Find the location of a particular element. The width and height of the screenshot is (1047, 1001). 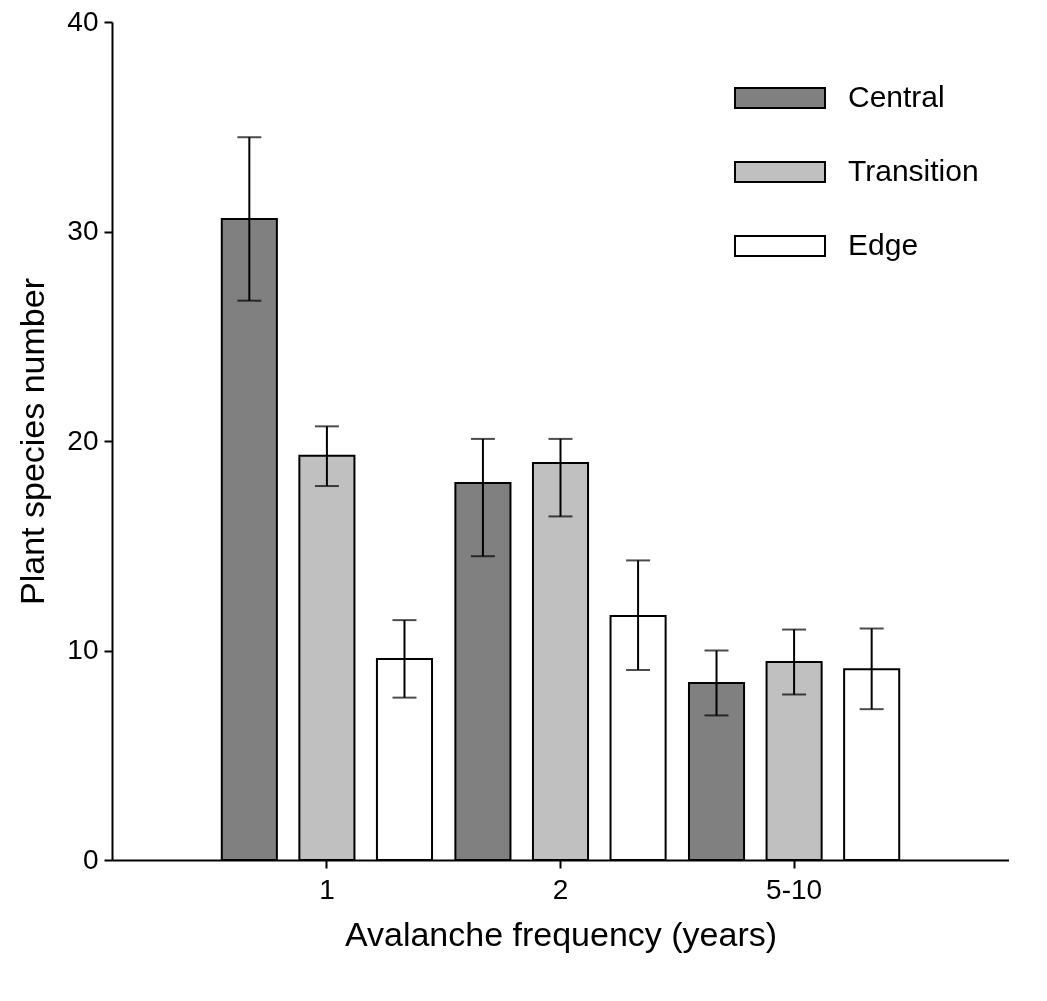

y-tick-label: 40 is located at coordinates (83, 21).